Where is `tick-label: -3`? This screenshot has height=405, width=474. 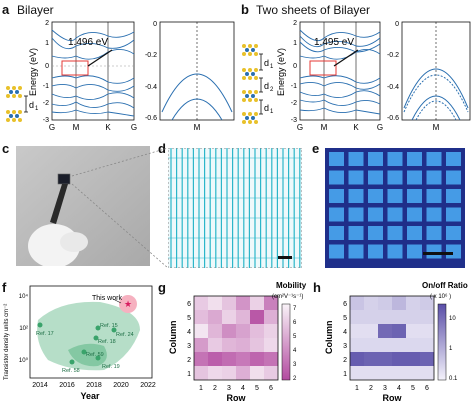 tick-label: -3 is located at coordinates (46, 120).